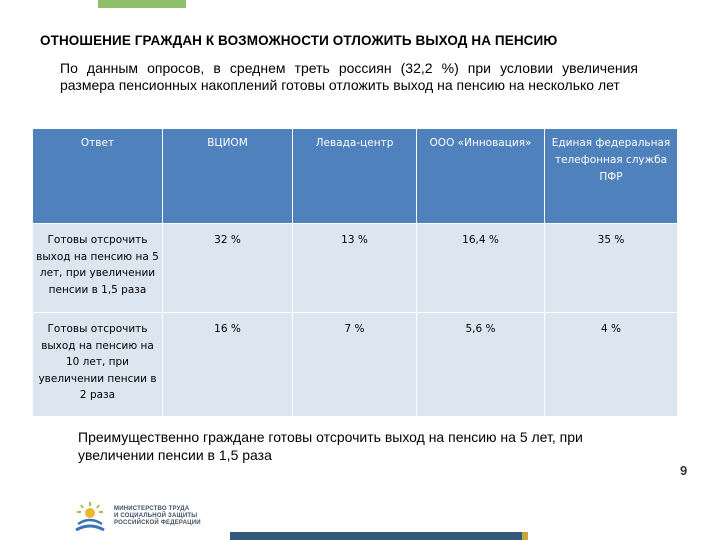 This screenshot has width=720, height=540. I want to click on ministry-line: РОССИЙСКОЙ ФЕДЕРАЦИИ, so click(157, 523).